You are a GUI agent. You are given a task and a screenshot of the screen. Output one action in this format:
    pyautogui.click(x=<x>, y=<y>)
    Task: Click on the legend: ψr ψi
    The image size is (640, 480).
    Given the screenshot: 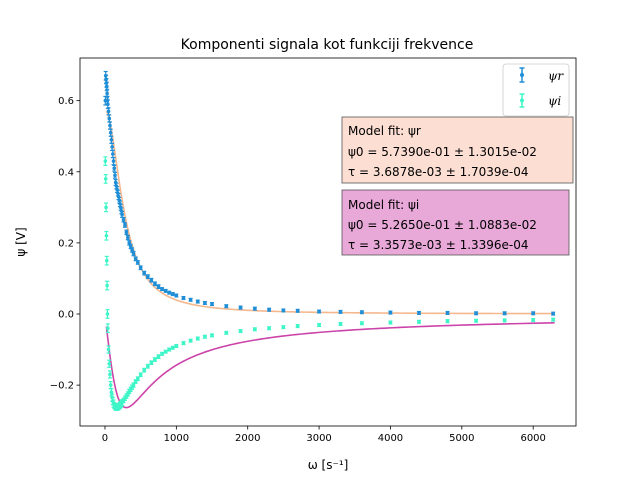 What is the action you would take?
    pyautogui.click(x=536, y=90)
    